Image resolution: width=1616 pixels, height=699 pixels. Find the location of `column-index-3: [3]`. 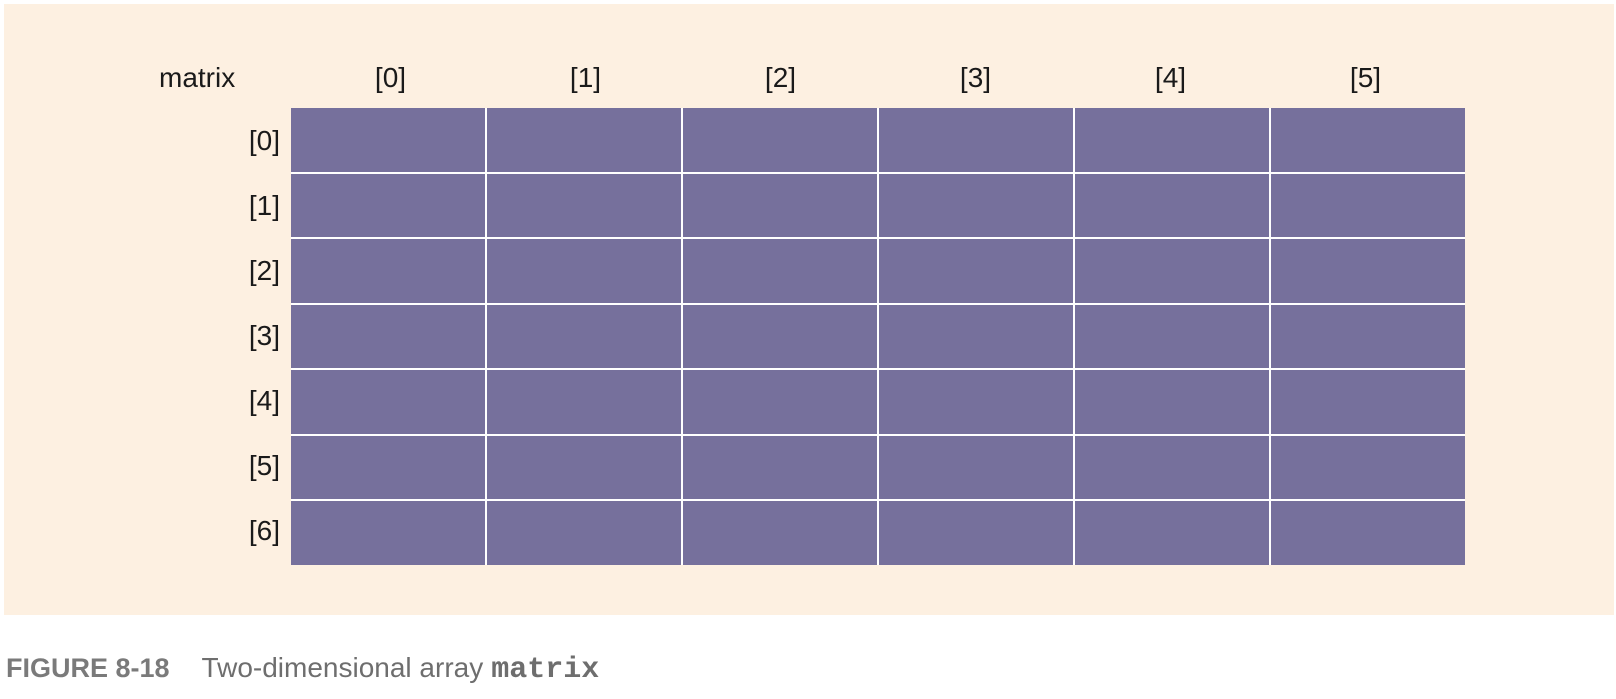

column-index-3: [3] is located at coordinates (975, 77).